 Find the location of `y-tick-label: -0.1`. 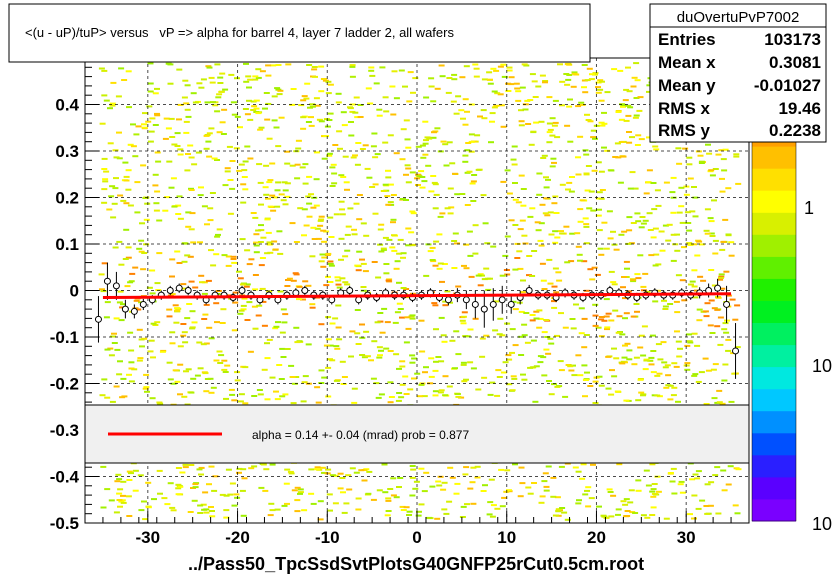

y-tick-label: -0.1 is located at coordinates (64, 337).